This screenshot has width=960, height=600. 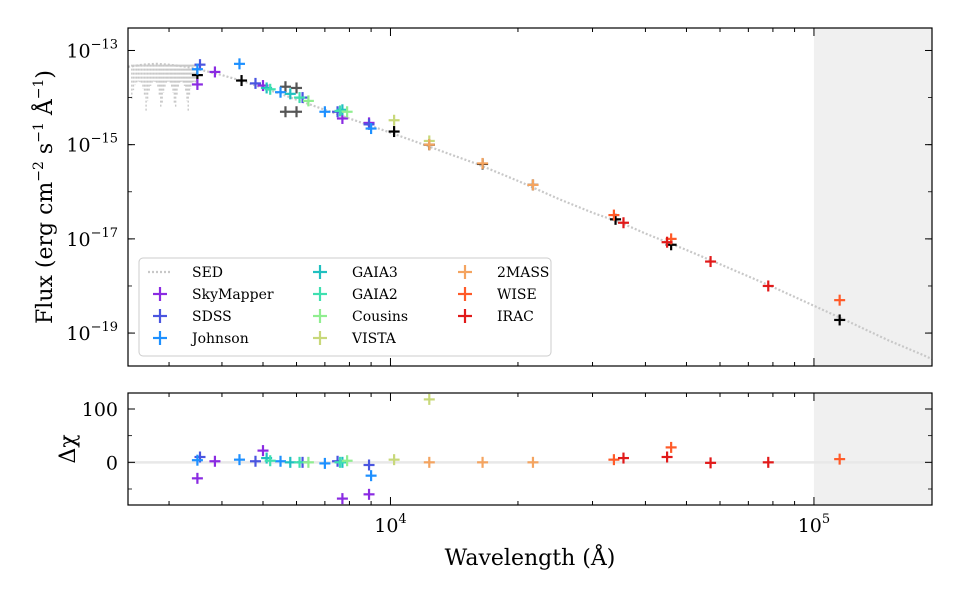 What do you see at coordinates (92, 332) in the screenshot?
I see `flux-y-tick-label: 10−19` at bounding box center [92, 332].